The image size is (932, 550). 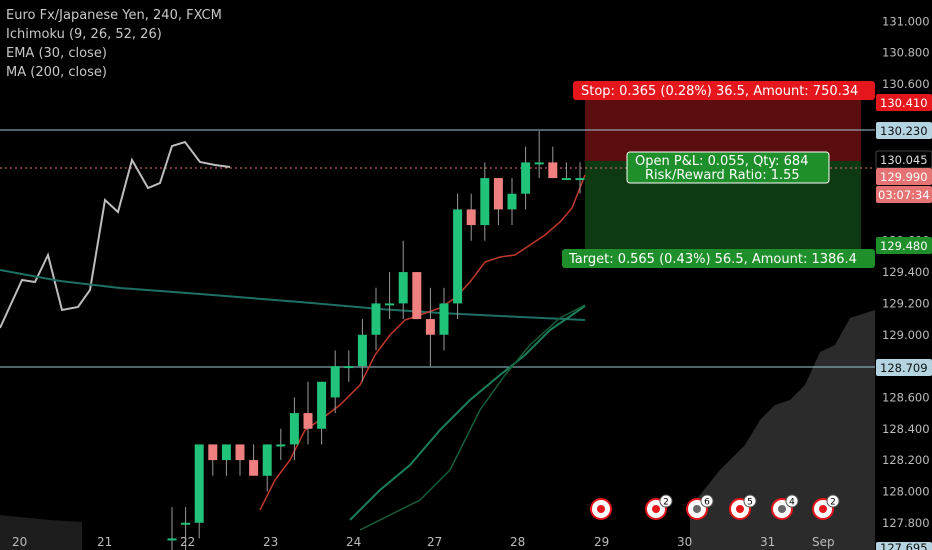 I want to click on price-tag-upper-line: 130.230, so click(x=904, y=130).